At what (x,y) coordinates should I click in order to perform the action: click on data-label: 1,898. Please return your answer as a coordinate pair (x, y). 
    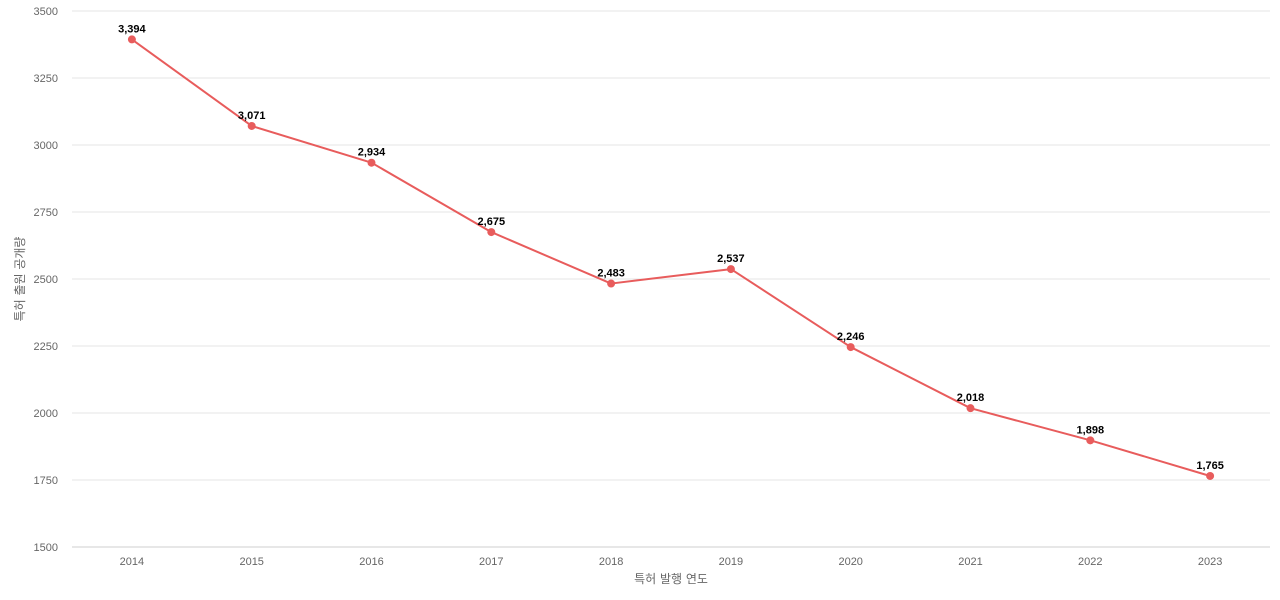
    Looking at the image, I should click on (1091, 430).